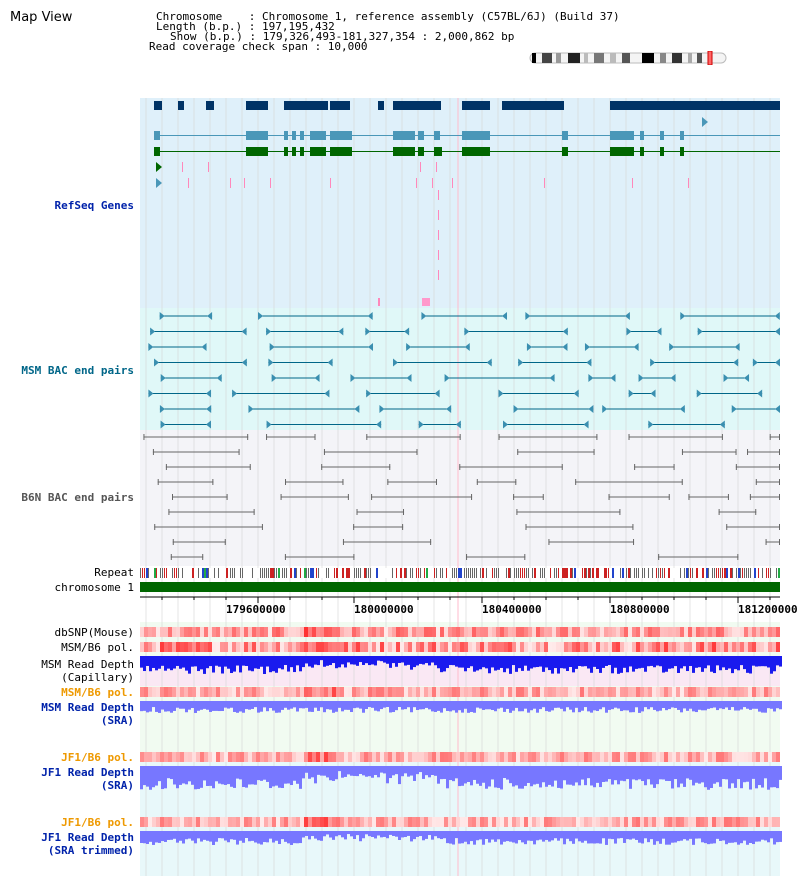  I want to click on track-label-msm-depth-sra: MSM Read Depth, so click(87, 707).